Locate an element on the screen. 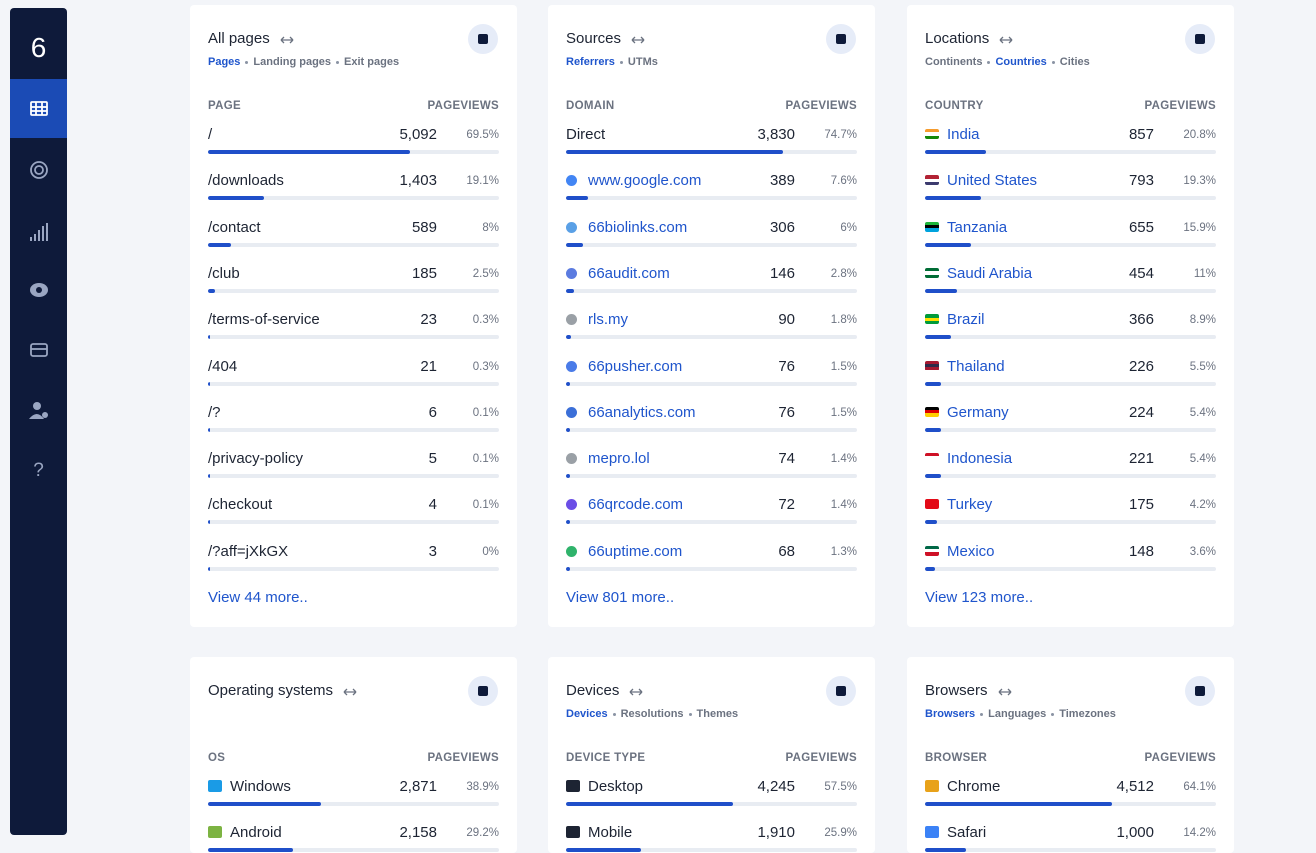 The width and height of the screenshot is (1316, 853). row-label: India is located at coordinates (963, 134).